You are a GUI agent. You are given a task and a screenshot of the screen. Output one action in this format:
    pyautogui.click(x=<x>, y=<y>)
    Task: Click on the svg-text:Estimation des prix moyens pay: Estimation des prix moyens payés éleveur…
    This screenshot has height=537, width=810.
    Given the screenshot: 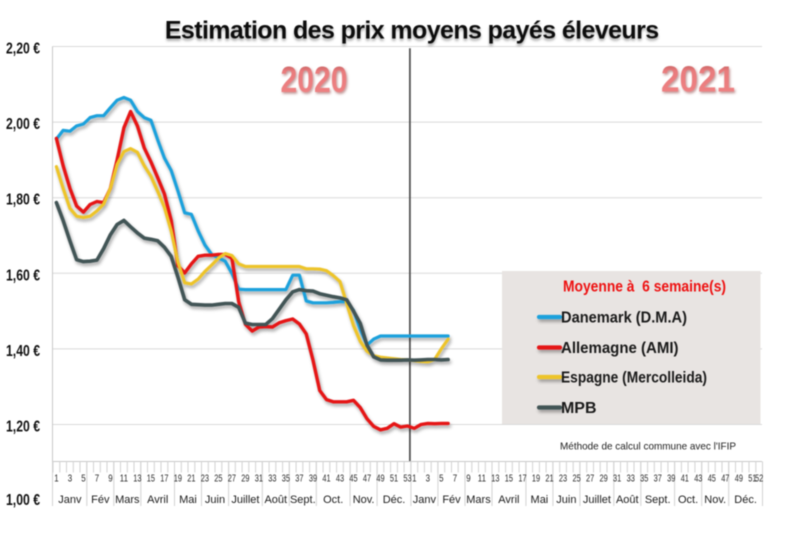 What is the action you would take?
    pyautogui.click(x=412, y=31)
    